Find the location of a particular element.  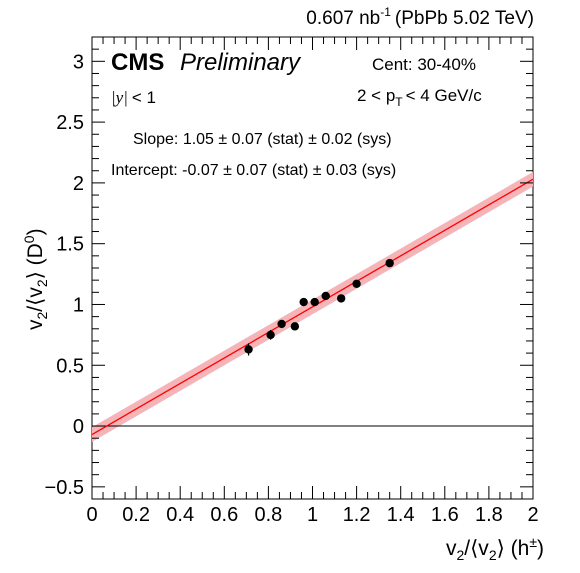

rapidity-cut: < 1 is located at coordinates (144, 97).